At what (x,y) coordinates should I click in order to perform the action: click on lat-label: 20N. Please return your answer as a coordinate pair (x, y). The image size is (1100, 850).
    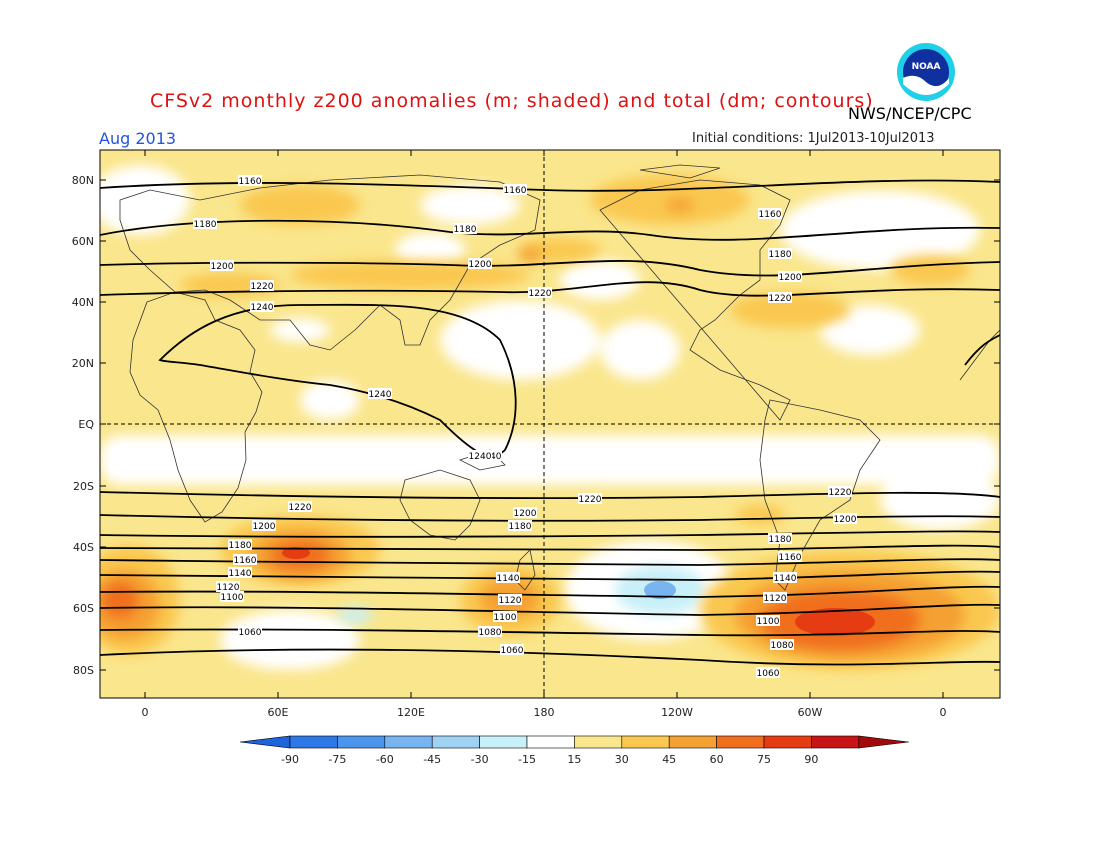
    Looking at the image, I should click on (83, 363).